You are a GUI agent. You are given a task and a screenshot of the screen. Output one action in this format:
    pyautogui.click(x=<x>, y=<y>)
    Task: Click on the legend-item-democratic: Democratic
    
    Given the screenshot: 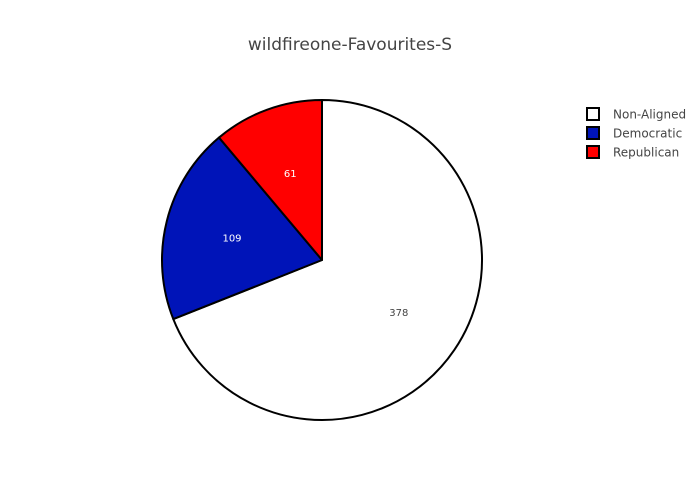 What is the action you would take?
    pyautogui.click(x=634, y=133)
    